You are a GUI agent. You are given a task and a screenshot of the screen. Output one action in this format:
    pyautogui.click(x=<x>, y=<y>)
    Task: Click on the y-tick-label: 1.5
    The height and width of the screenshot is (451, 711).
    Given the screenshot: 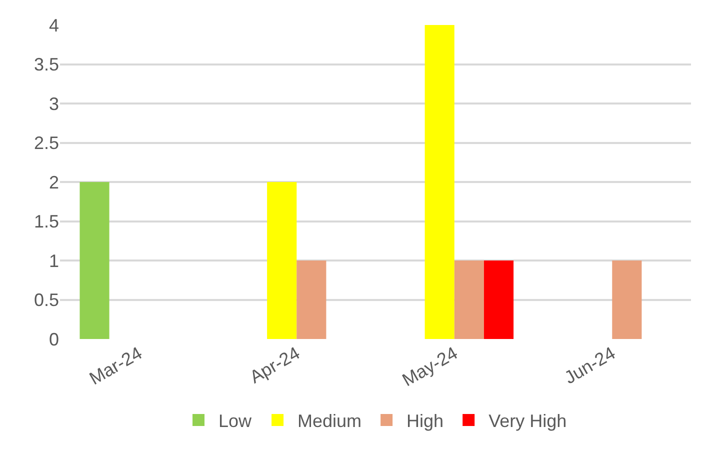 What is the action you would take?
    pyautogui.click(x=46, y=222)
    